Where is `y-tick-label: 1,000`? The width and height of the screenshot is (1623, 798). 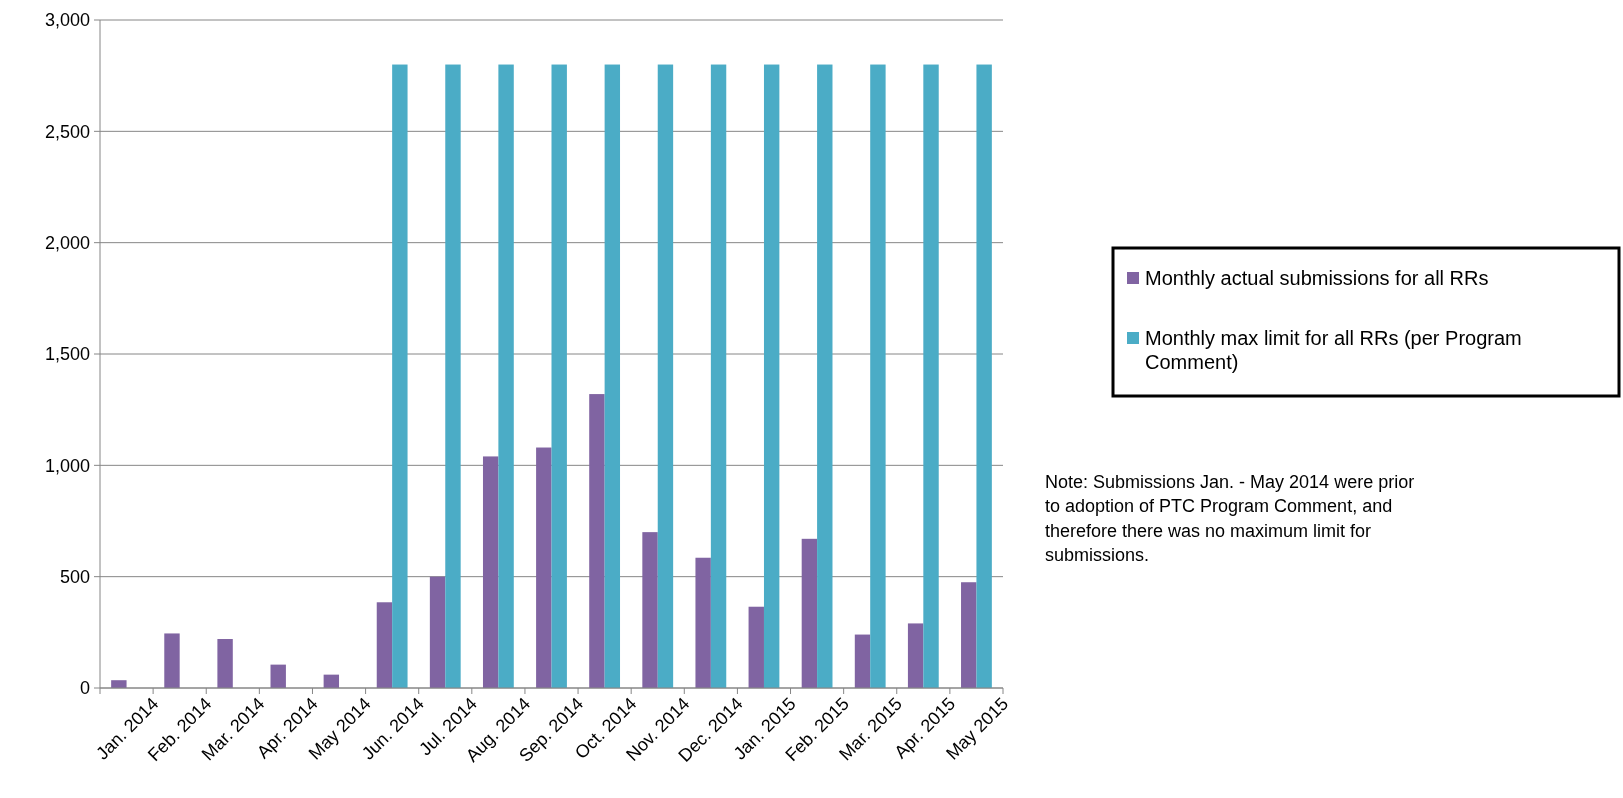
y-tick-label: 1,000 is located at coordinates (67, 465).